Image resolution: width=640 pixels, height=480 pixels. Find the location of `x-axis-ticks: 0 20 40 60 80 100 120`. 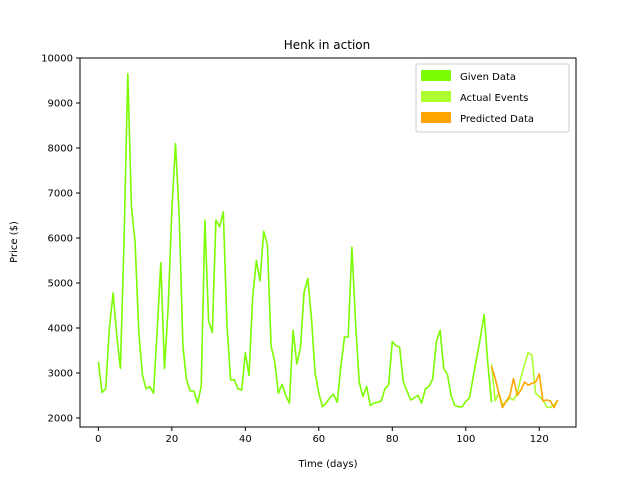

x-axis-ticks: 0 20 40 60 80 100 120 is located at coordinates (322, 436).